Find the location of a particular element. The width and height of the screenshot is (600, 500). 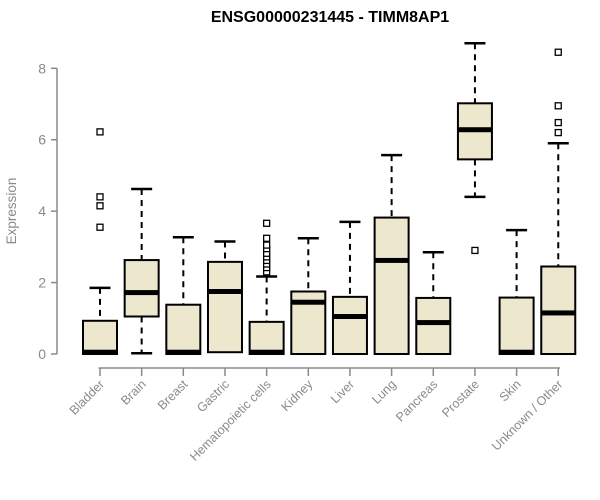

x-tick-label-bladder: Bladder is located at coordinates (87, 397).